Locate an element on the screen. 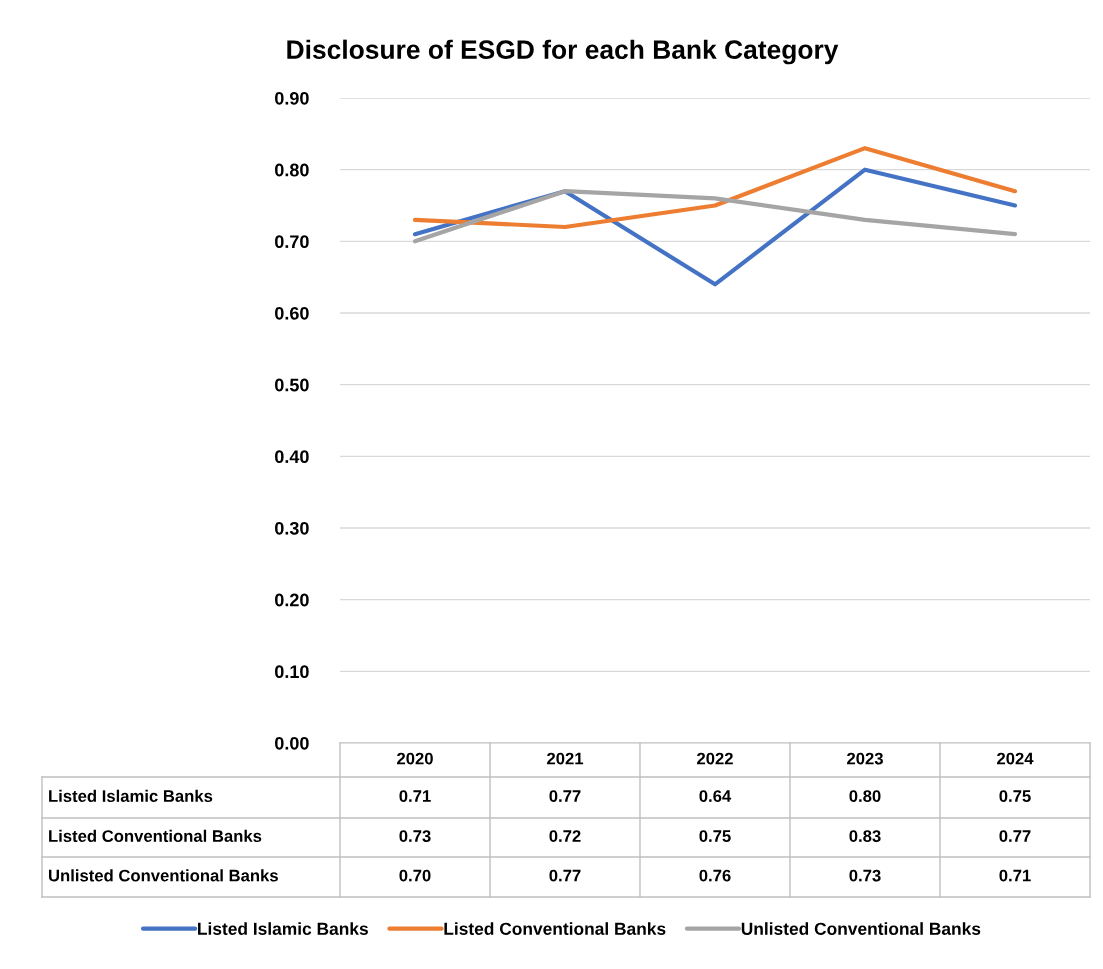  data-label: 0.70 is located at coordinates (415, 875).